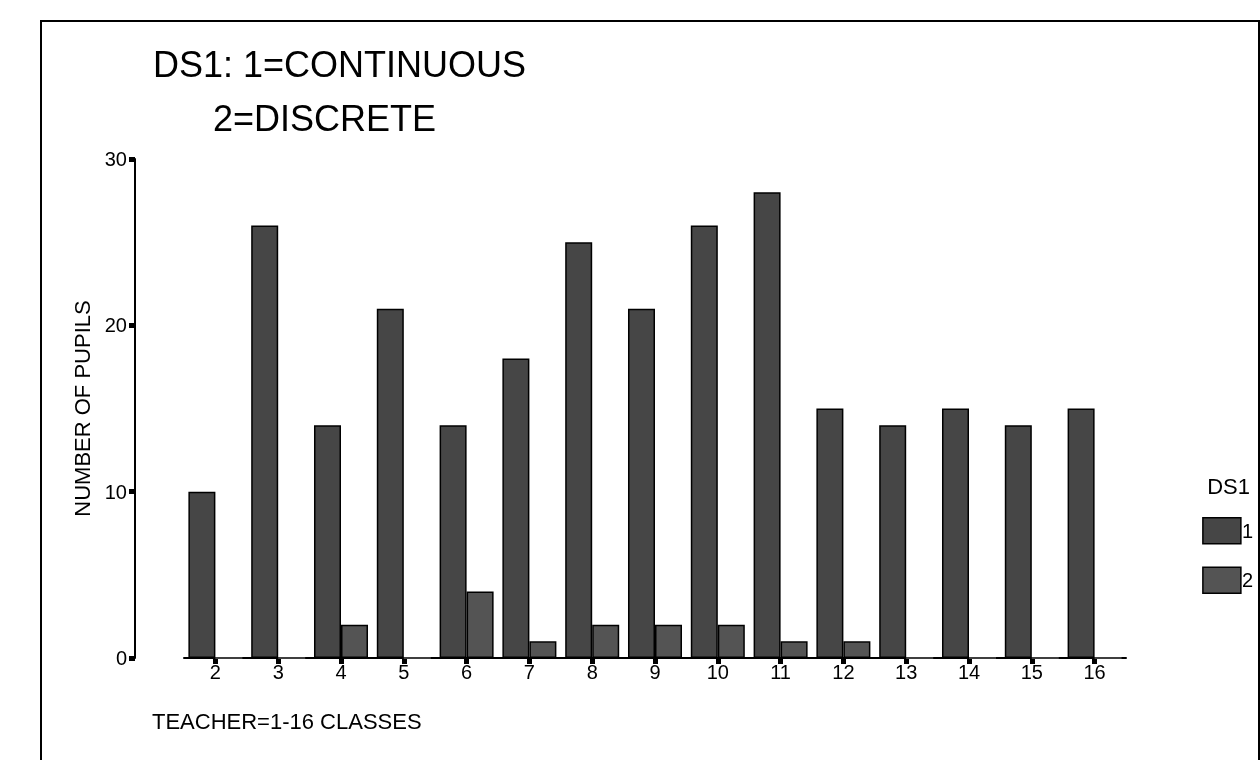 This screenshot has width=1260, height=760. I want to click on legend-label: 2, so click(1247, 580).